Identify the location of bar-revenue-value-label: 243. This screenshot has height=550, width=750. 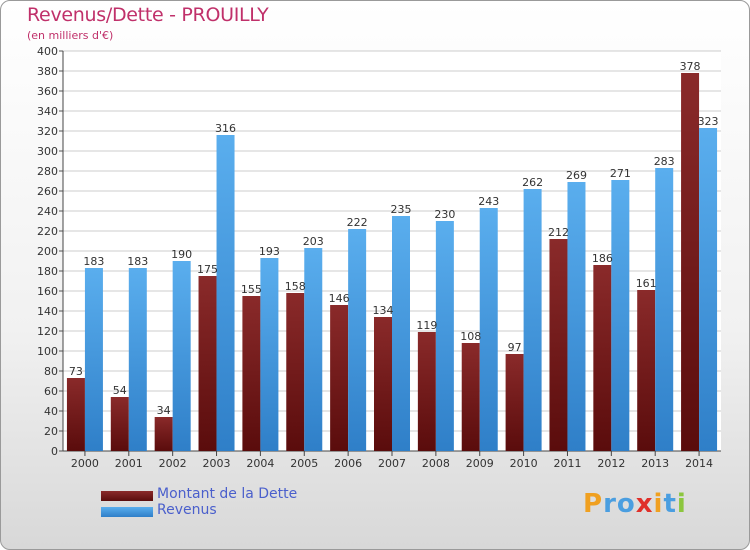
(488, 201).